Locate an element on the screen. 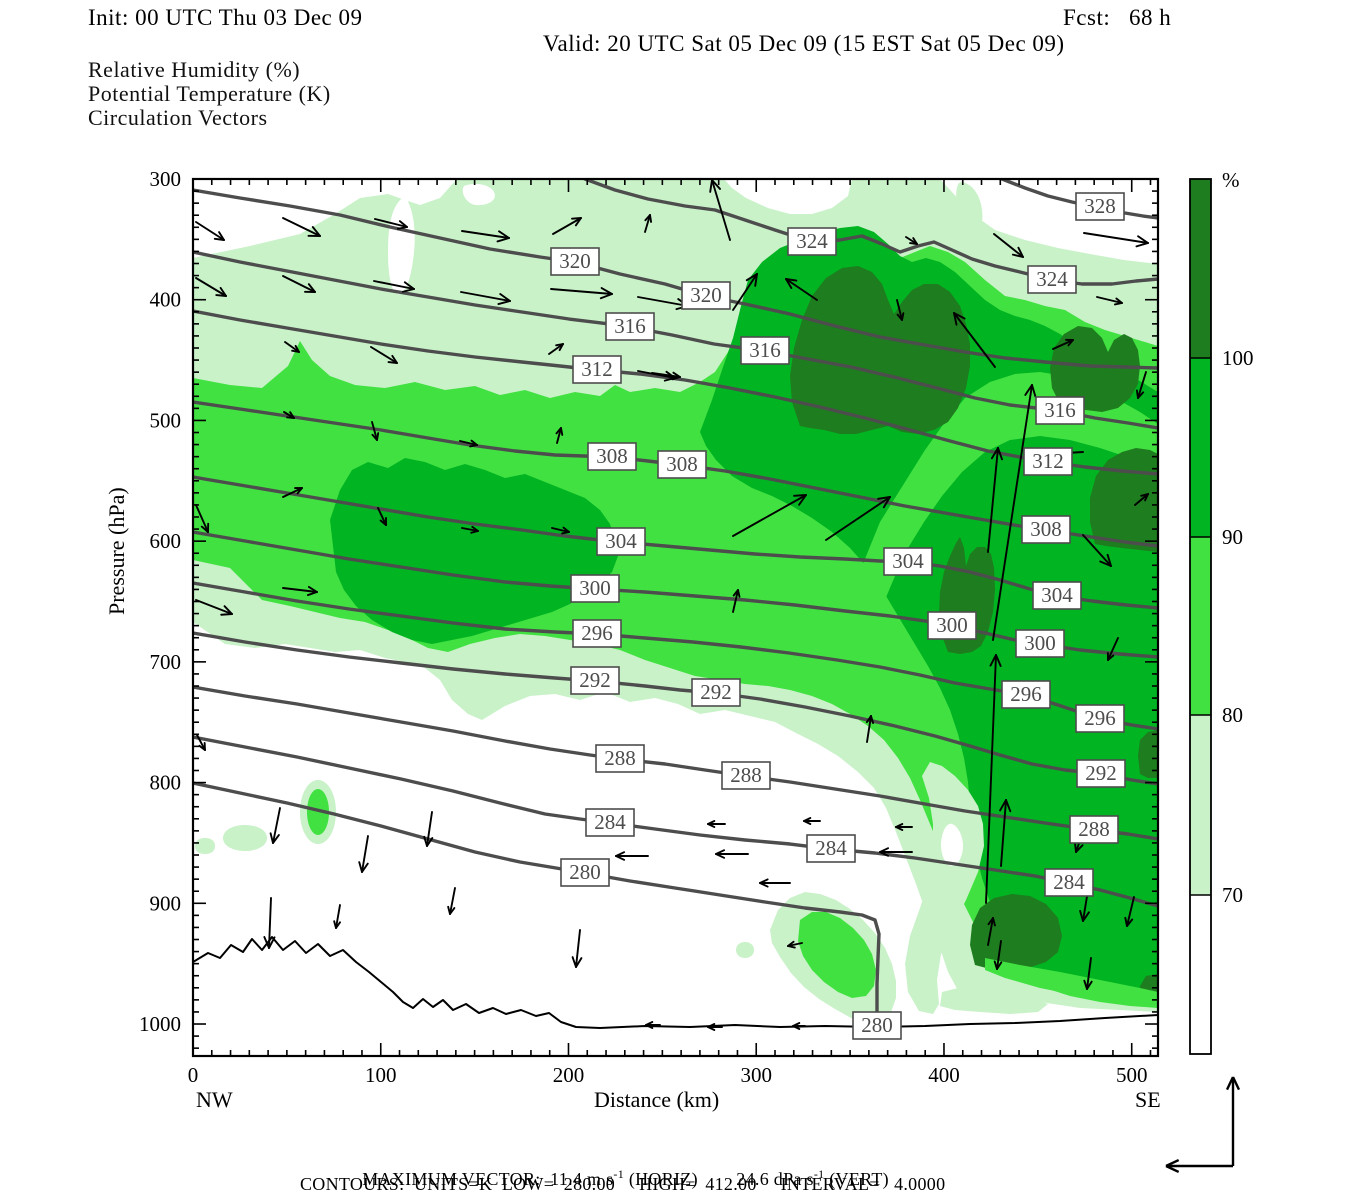 The width and height of the screenshot is (1350, 1200). theta-label-text: 324 is located at coordinates (1052, 279).